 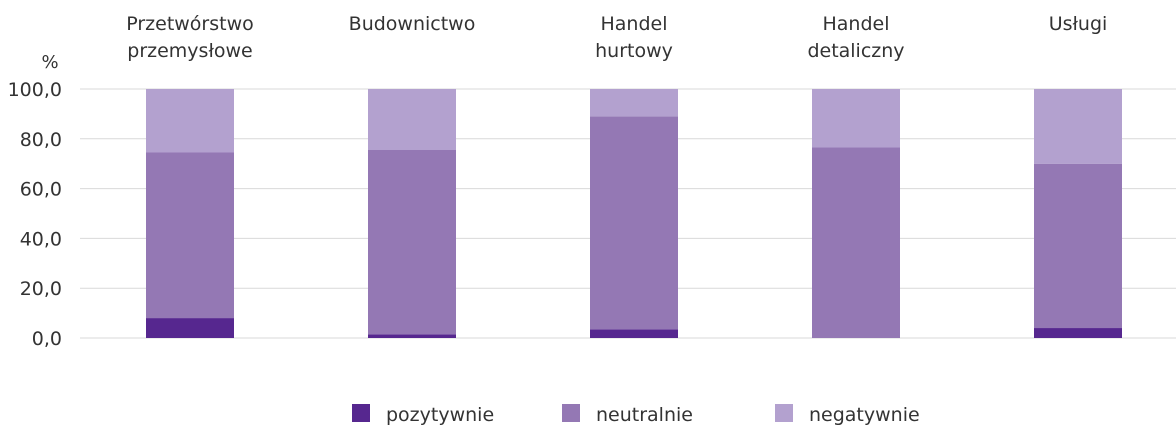 What do you see at coordinates (41, 239) in the screenshot?
I see `y-tick-label: 40,0` at bounding box center [41, 239].